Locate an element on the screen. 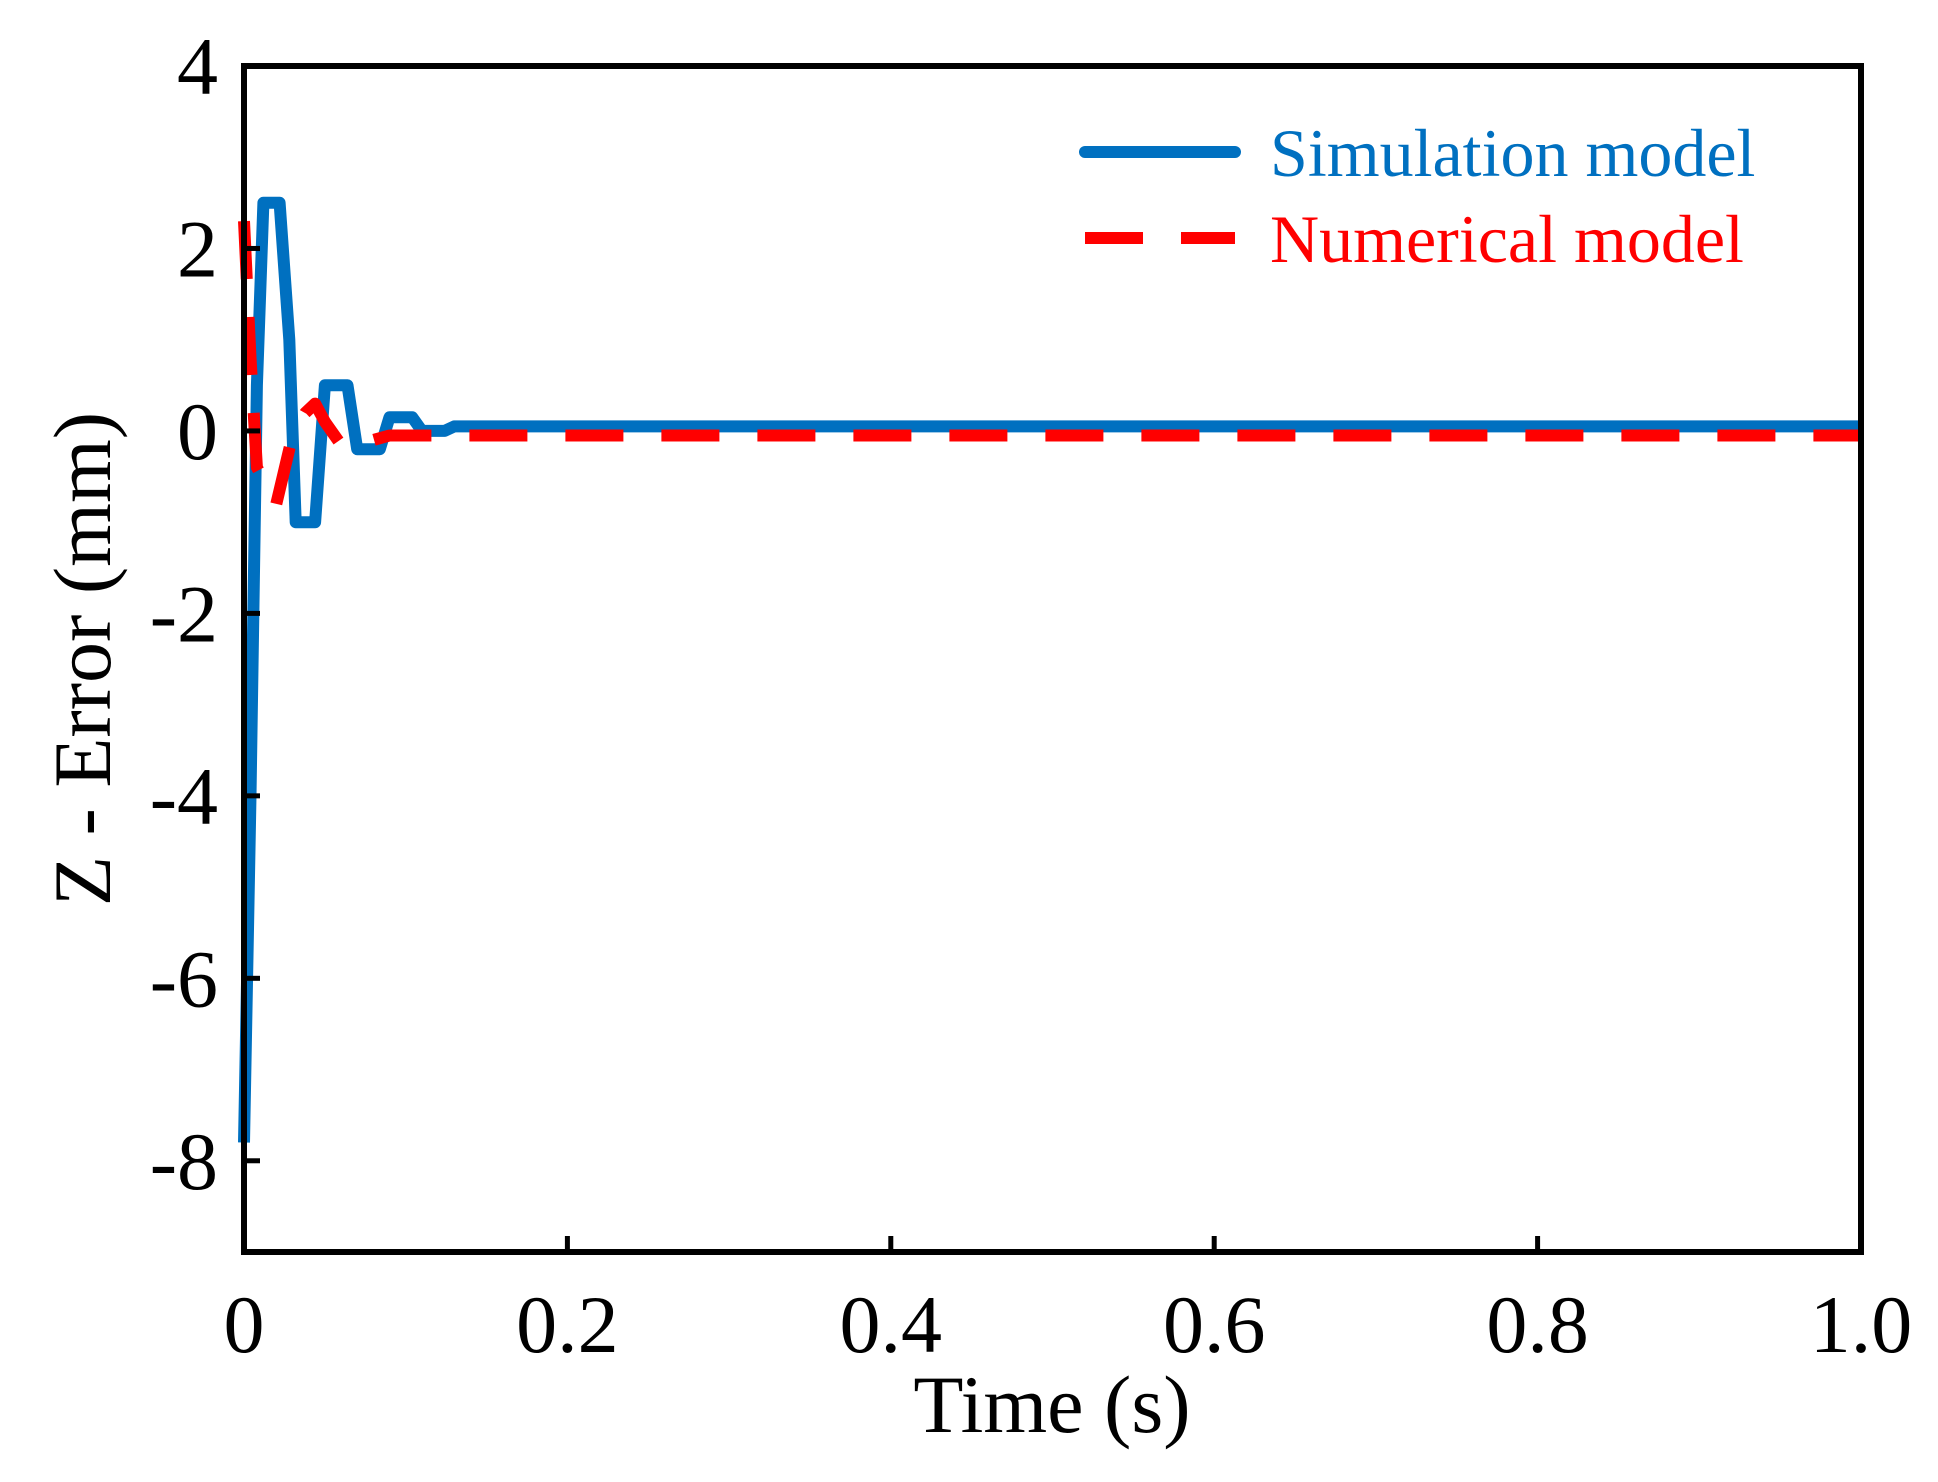  y-tick-label: -6 is located at coordinates (184, 978).